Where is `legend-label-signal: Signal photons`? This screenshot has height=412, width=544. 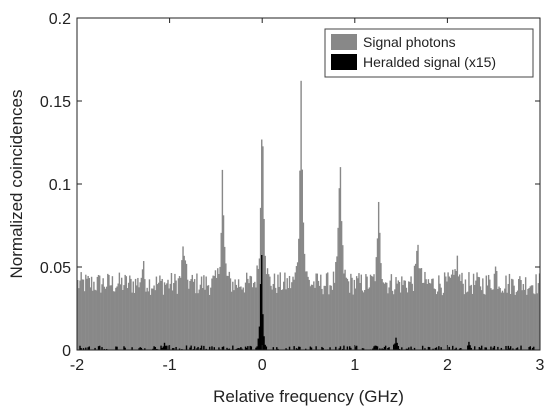
legend-label-signal: Signal photons is located at coordinates (409, 42).